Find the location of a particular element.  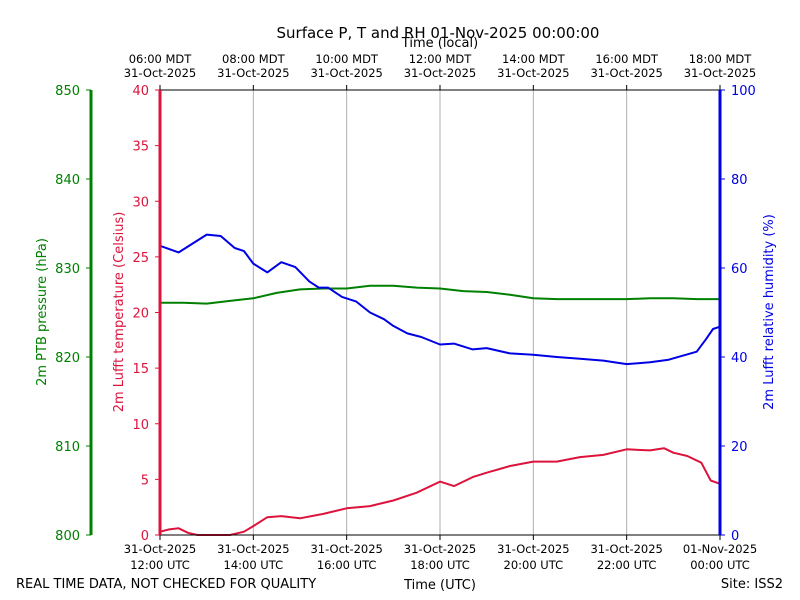

x-top-tick-time-3: 12:00 MDT is located at coordinates (441, 59).